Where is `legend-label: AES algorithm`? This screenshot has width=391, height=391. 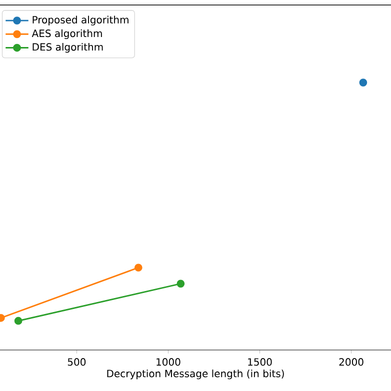 legend-label: AES algorithm is located at coordinates (67, 34).